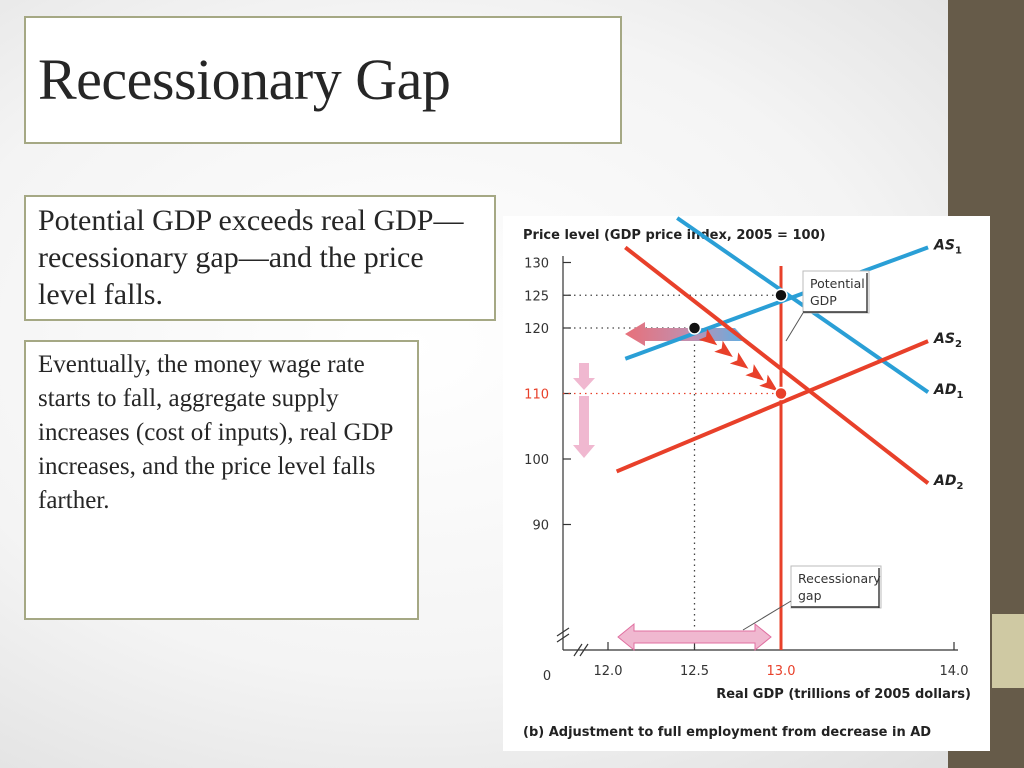 Image resolution: width=1024 pixels, height=768 pixels. I want to click on curve-label-as1: AS1, so click(947, 246).